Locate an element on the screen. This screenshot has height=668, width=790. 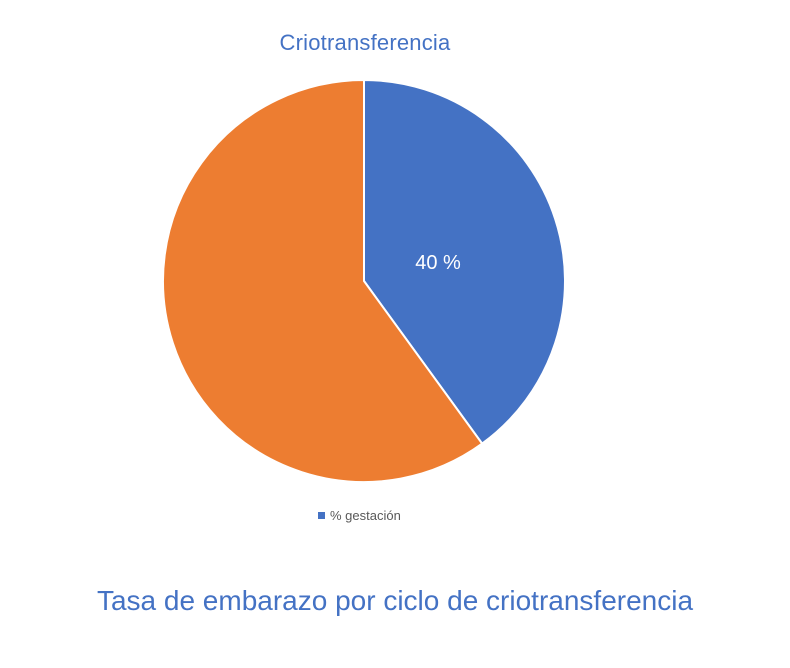
data-label-slice-1: 40 % is located at coordinates (438, 263).